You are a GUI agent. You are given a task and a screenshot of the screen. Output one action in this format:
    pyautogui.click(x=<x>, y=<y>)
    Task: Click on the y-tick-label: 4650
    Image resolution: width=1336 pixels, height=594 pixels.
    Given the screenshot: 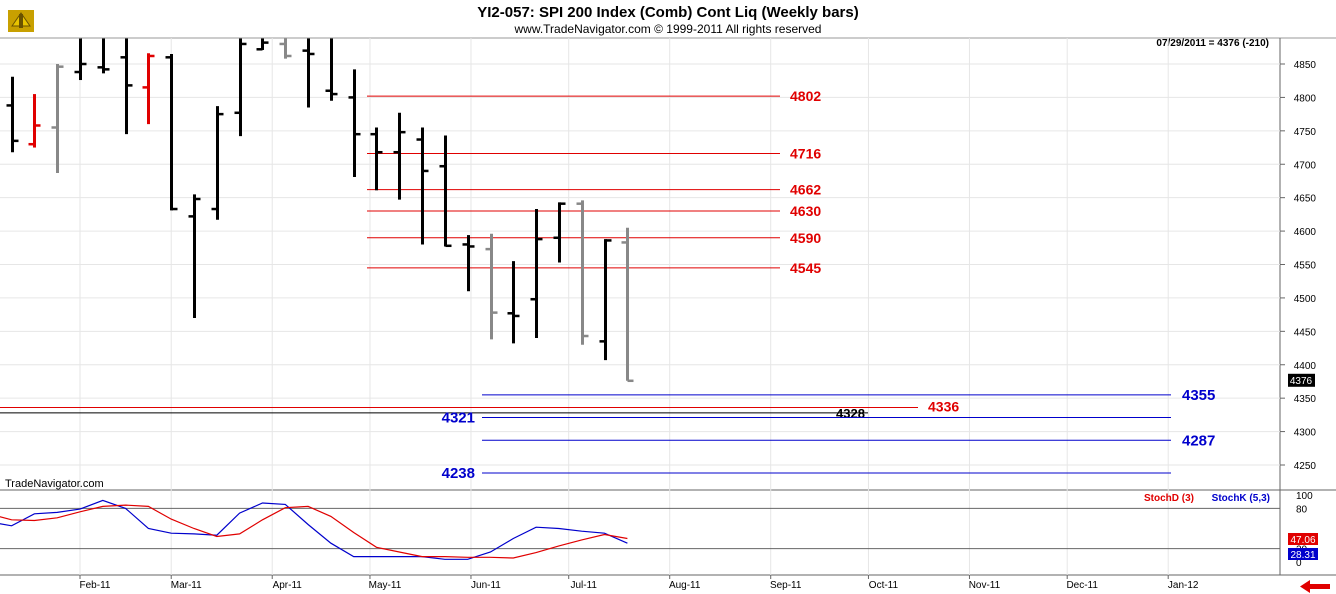 What is the action you would take?
    pyautogui.click(x=1305, y=199)
    